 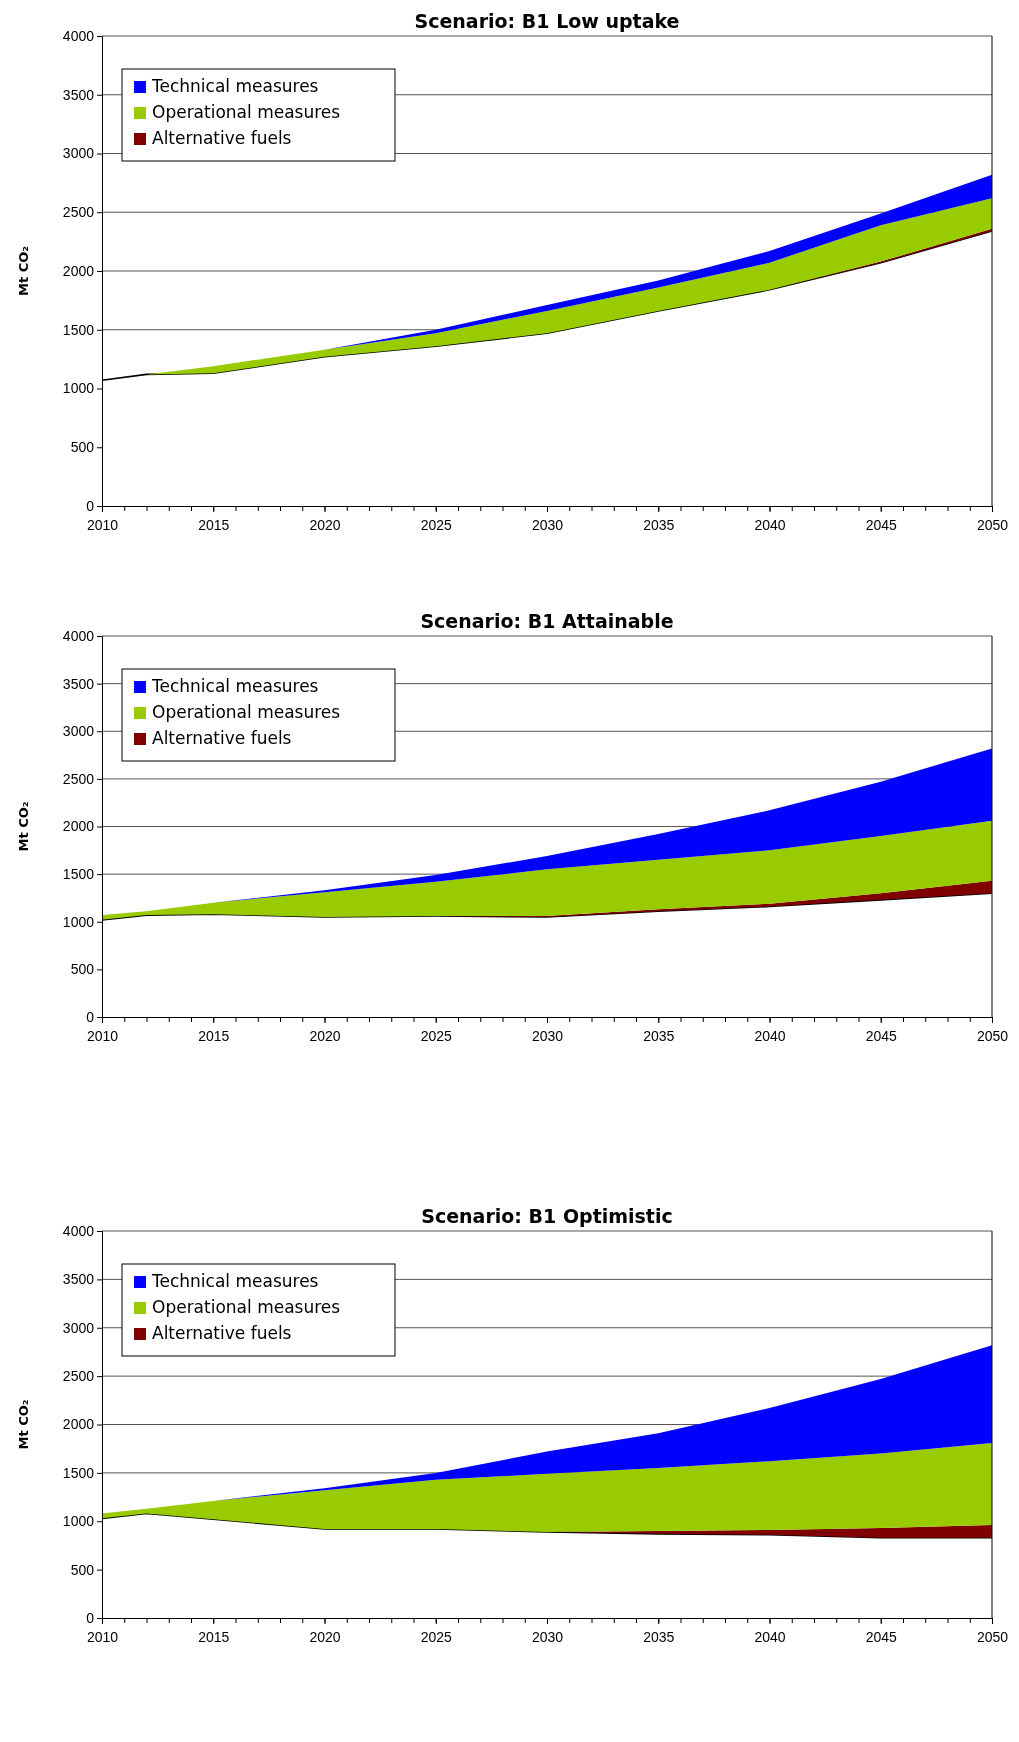 What do you see at coordinates (547, 21) in the screenshot?
I see `chart-title: Scenario: B1 Low uptake` at bounding box center [547, 21].